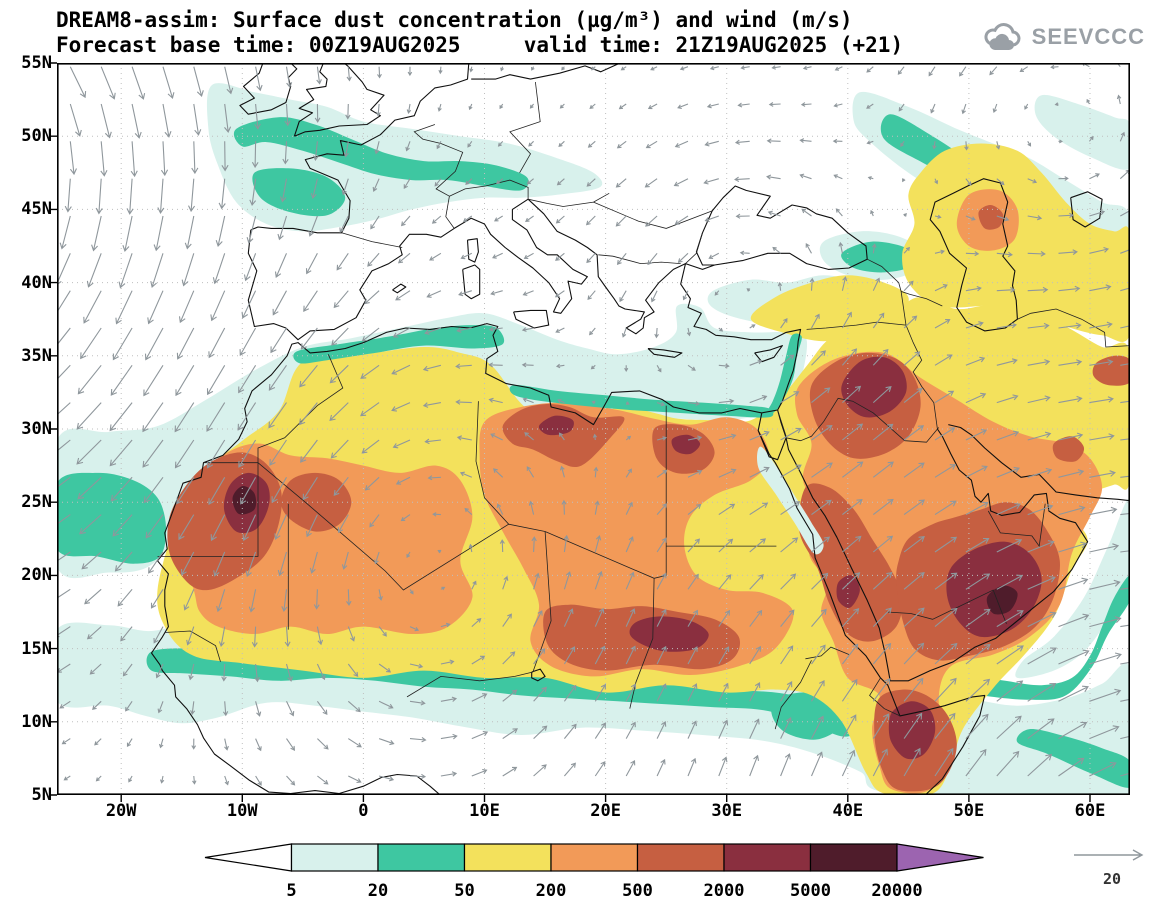 The image size is (1165, 907). I want to click on lon-tick-label: 10W, so click(242, 811).